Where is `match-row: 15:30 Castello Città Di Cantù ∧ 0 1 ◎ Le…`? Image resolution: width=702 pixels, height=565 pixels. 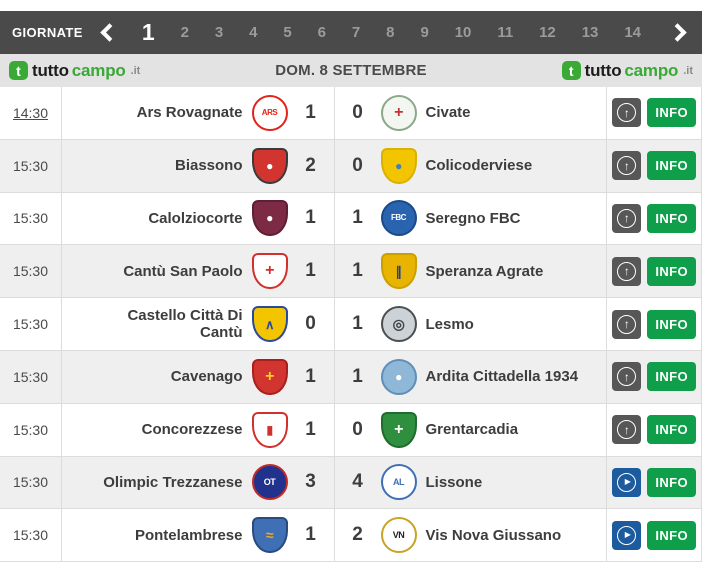
match-row: 15:30 Castello Città Di Cantù ∧ 0 1 ◎ Le… is located at coordinates (351, 324).